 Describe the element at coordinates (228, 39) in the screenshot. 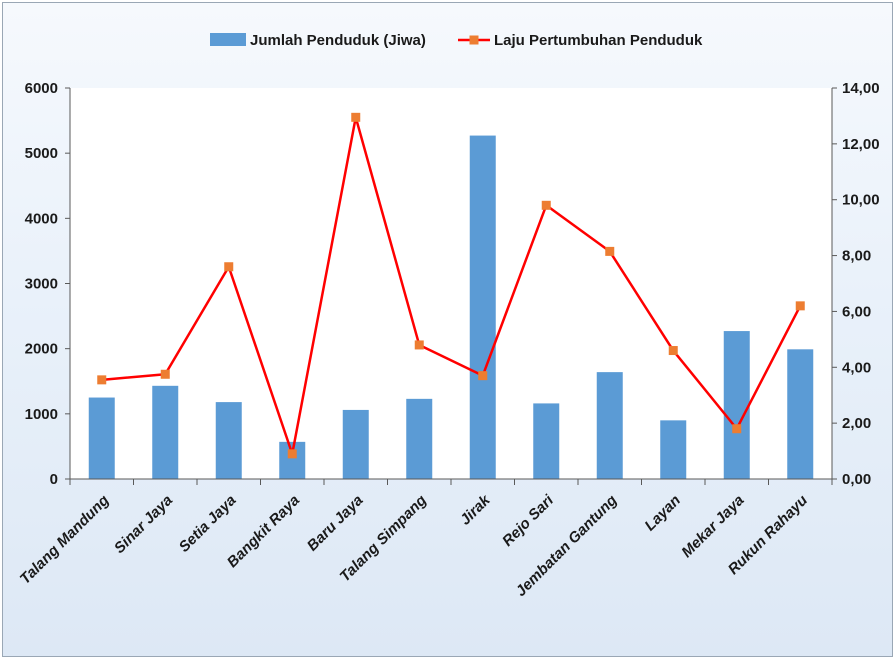

I see `legend-swatch-bar` at that location.